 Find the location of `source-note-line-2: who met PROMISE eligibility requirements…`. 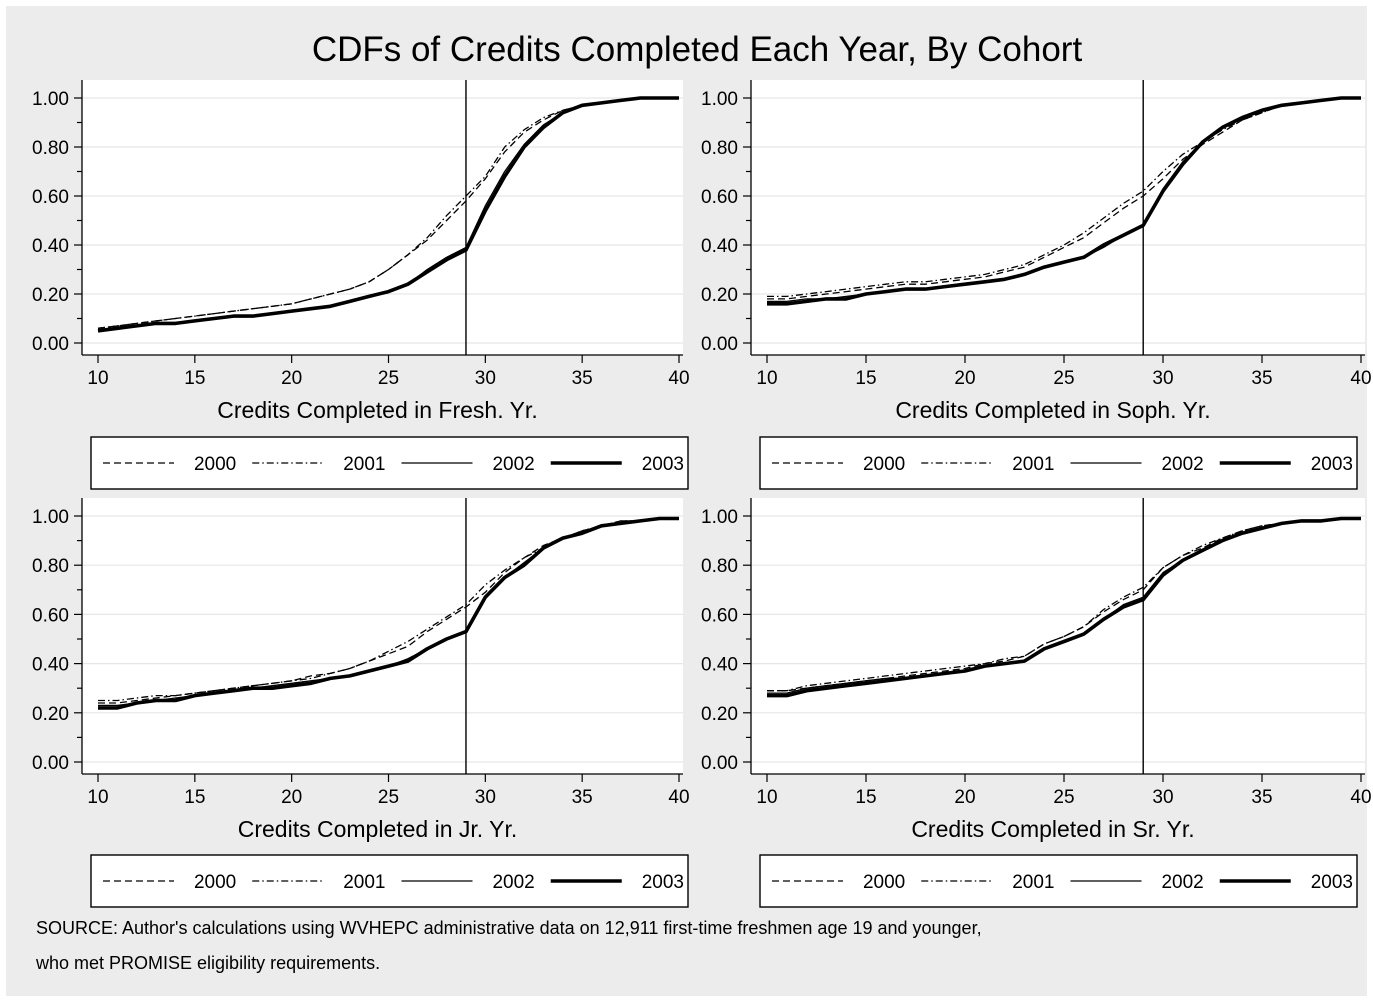

source-note-line-2: who met PROMISE eligibility requirements… is located at coordinates (208, 963).